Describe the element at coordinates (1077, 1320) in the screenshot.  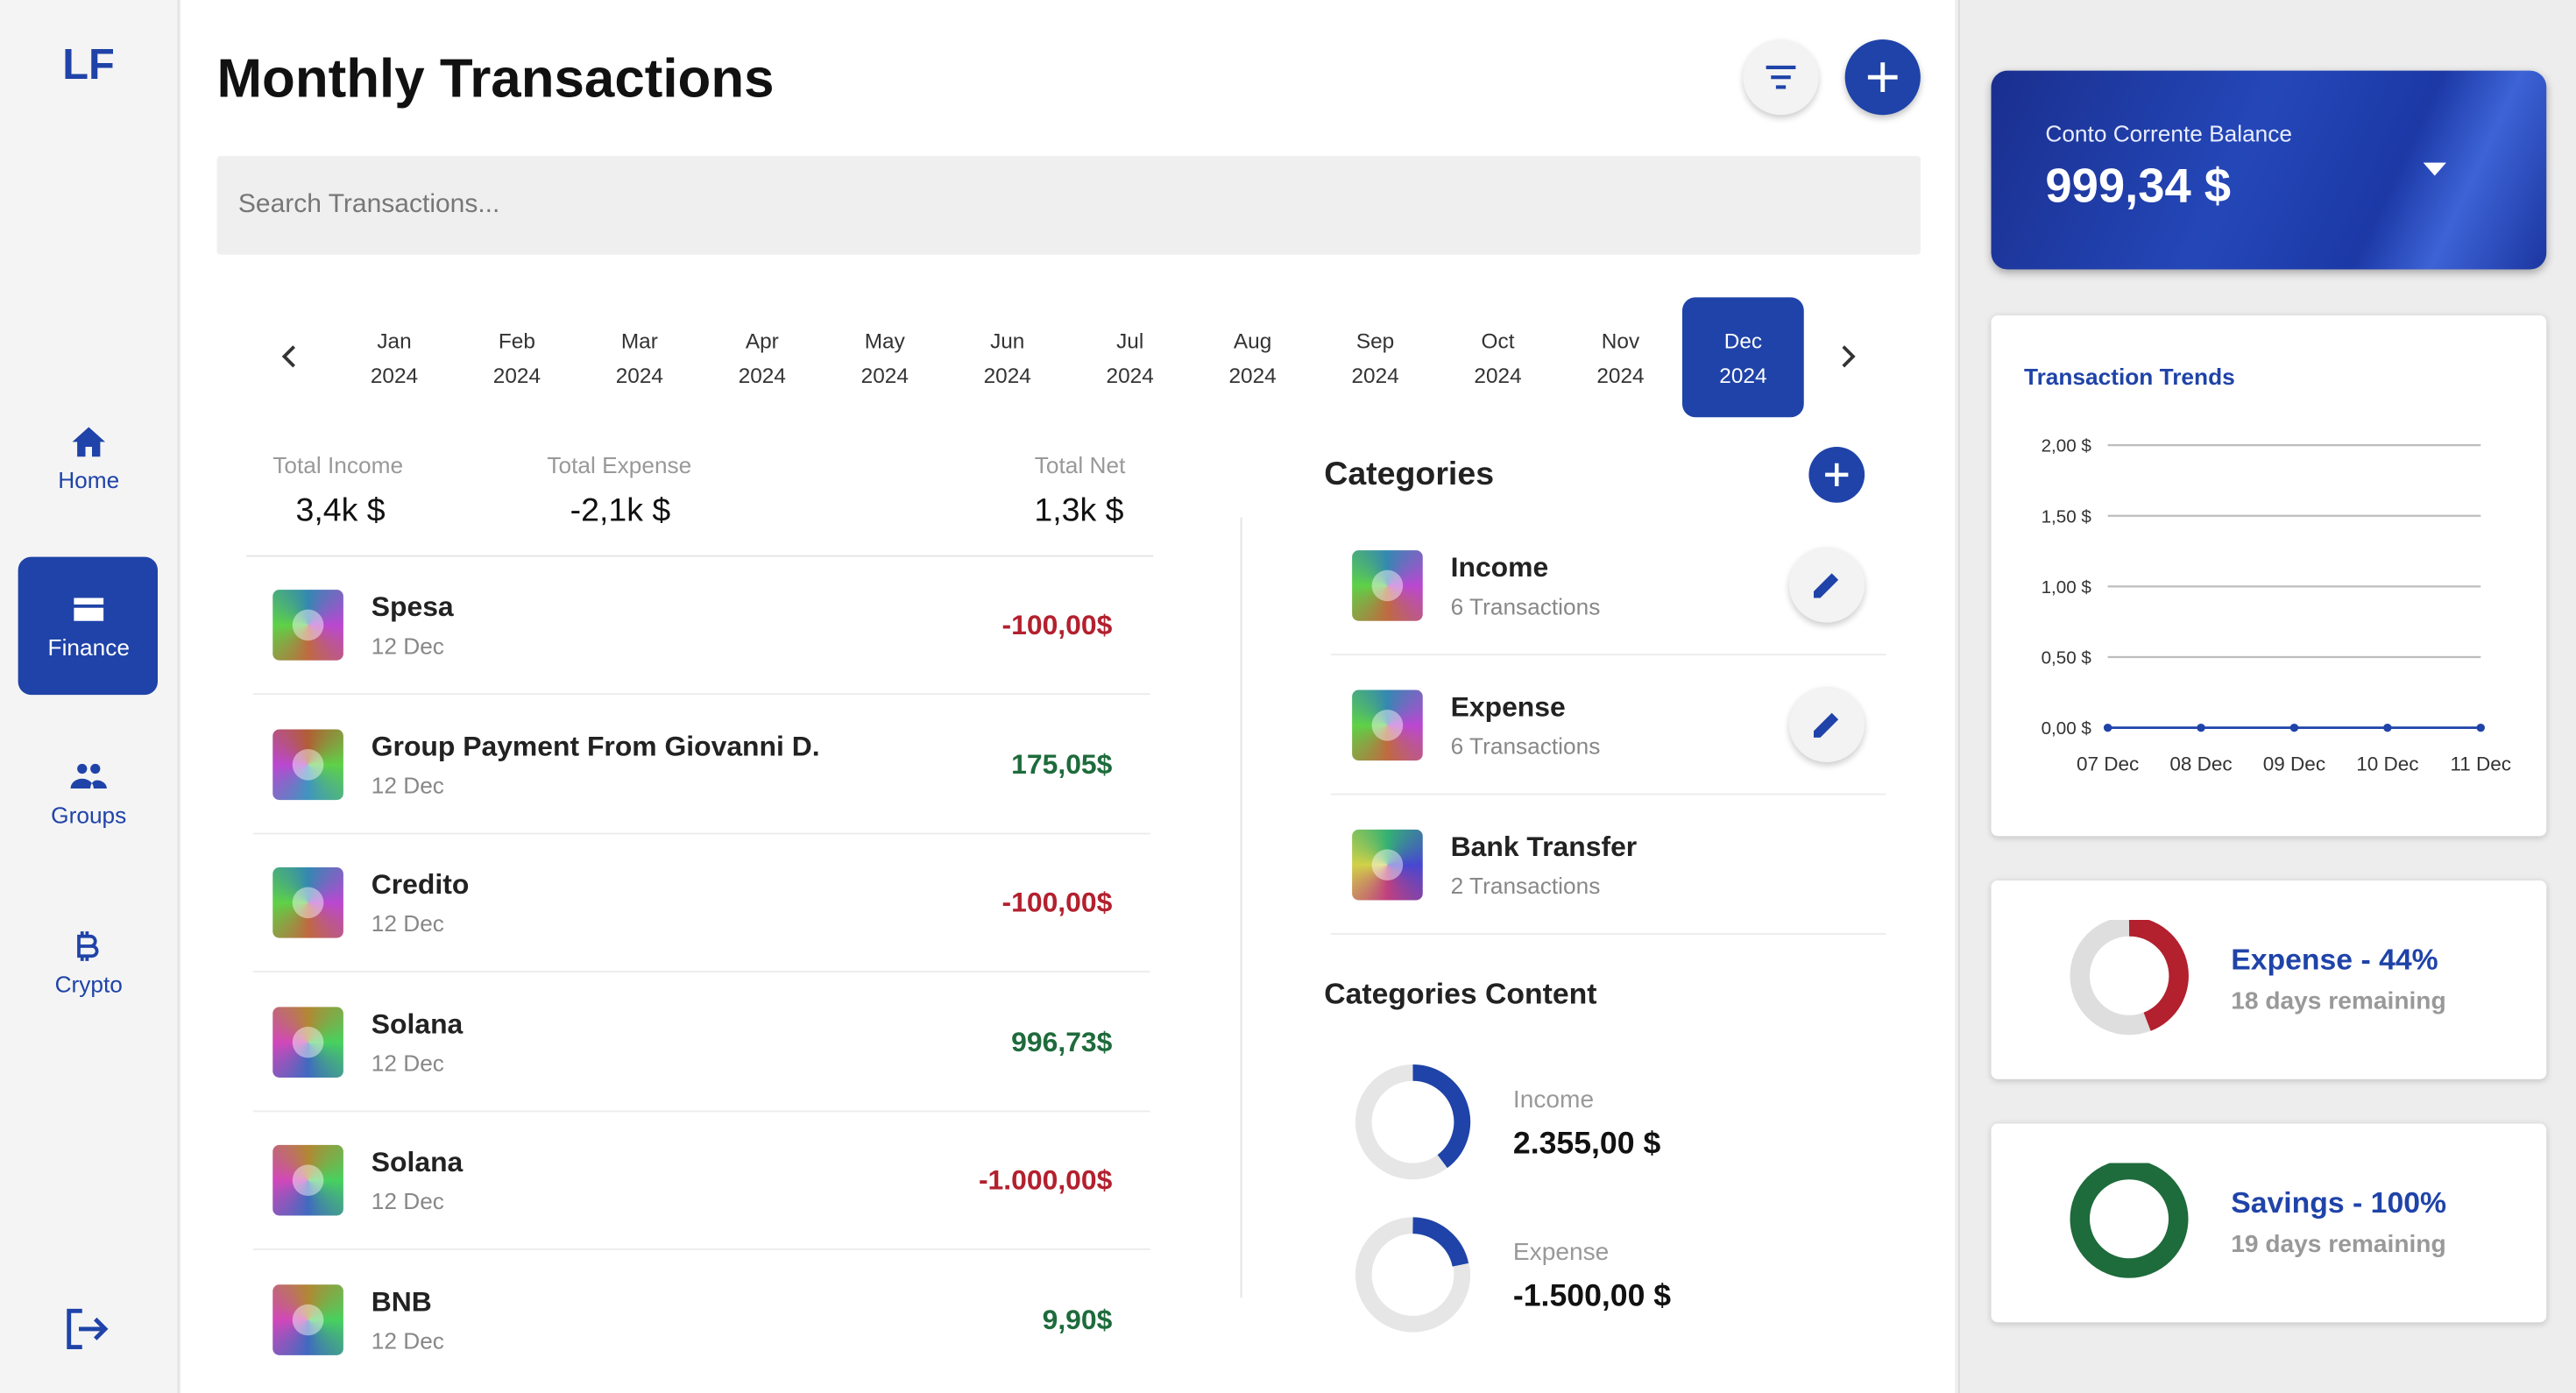
I see `transaction-amount: 9,90$` at that location.